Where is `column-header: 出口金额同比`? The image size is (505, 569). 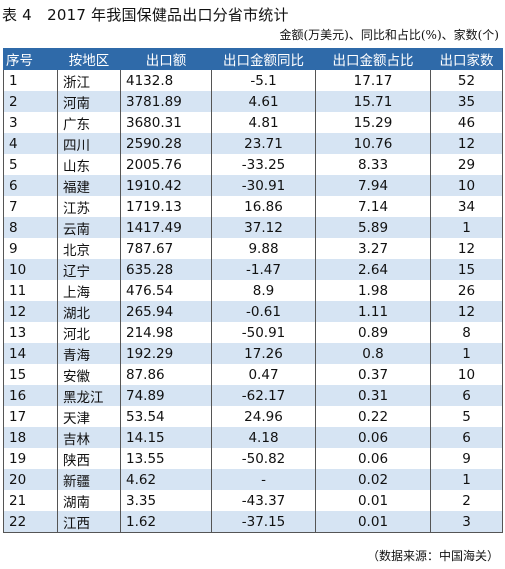 column-header: 出口金额同比 is located at coordinates (263, 59).